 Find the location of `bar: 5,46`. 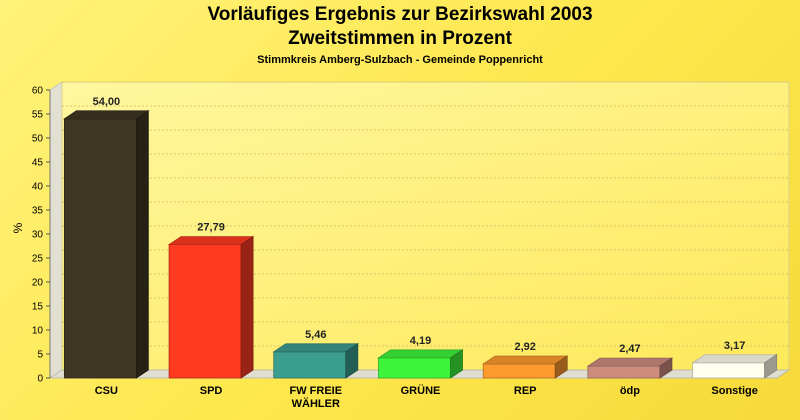

bar: 5,46 is located at coordinates (316, 354).